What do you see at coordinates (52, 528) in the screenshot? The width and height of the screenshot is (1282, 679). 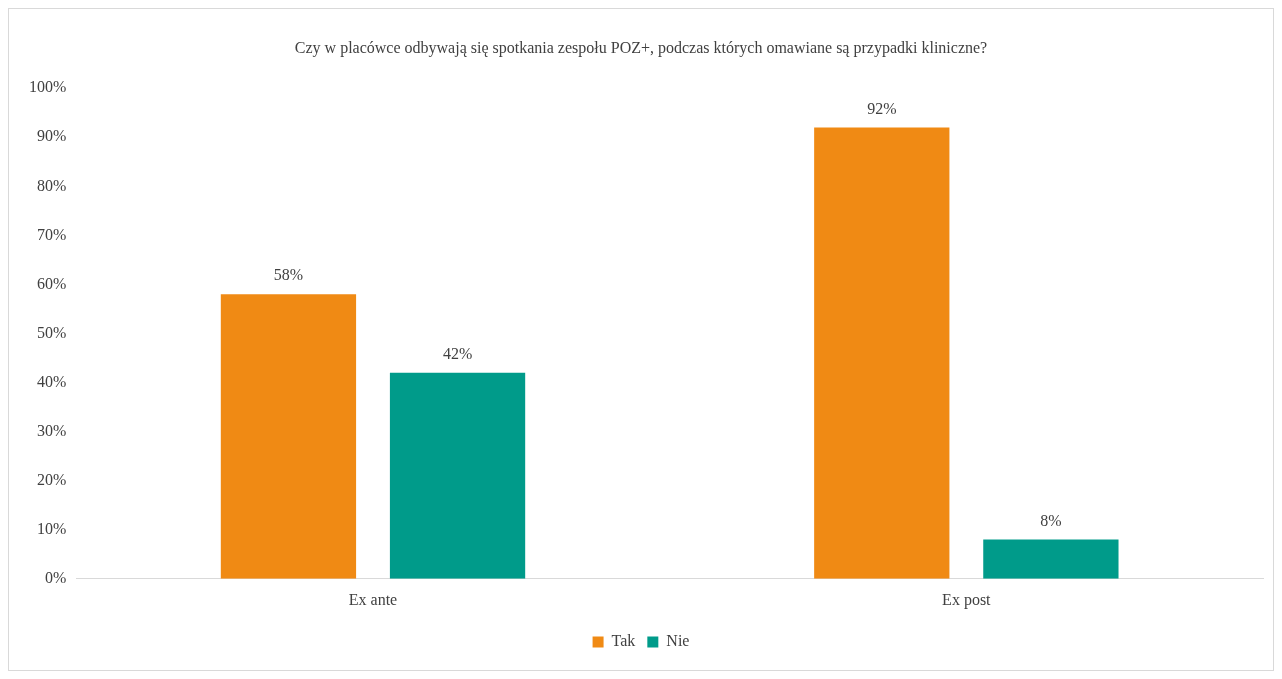 I see `y-tick-label: 10%` at bounding box center [52, 528].